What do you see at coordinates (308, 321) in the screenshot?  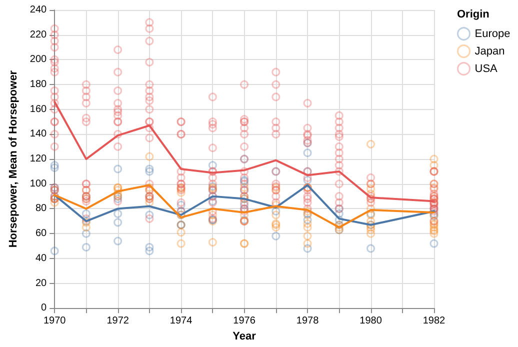 I see `x-tick-label: 1978` at bounding box center [308, 321].